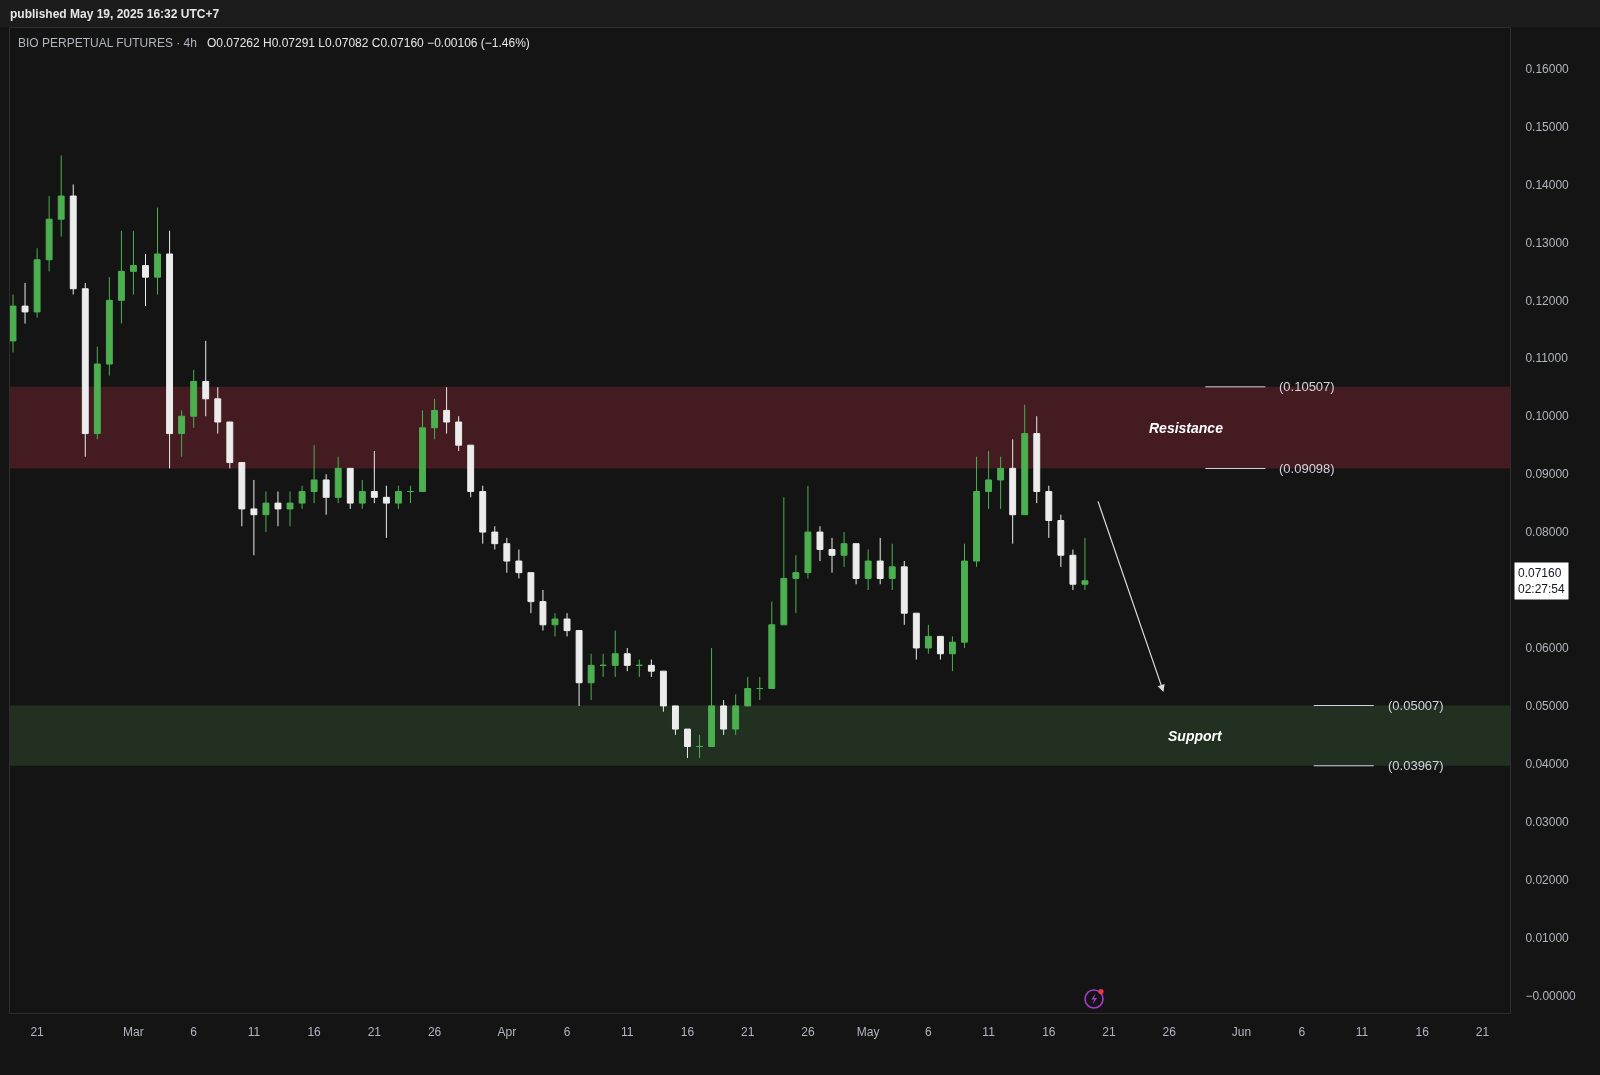 The width and height of the screenshot is (1600, 1075). I want to click on y-tick-label: 0.01000, so click(1547, 937).